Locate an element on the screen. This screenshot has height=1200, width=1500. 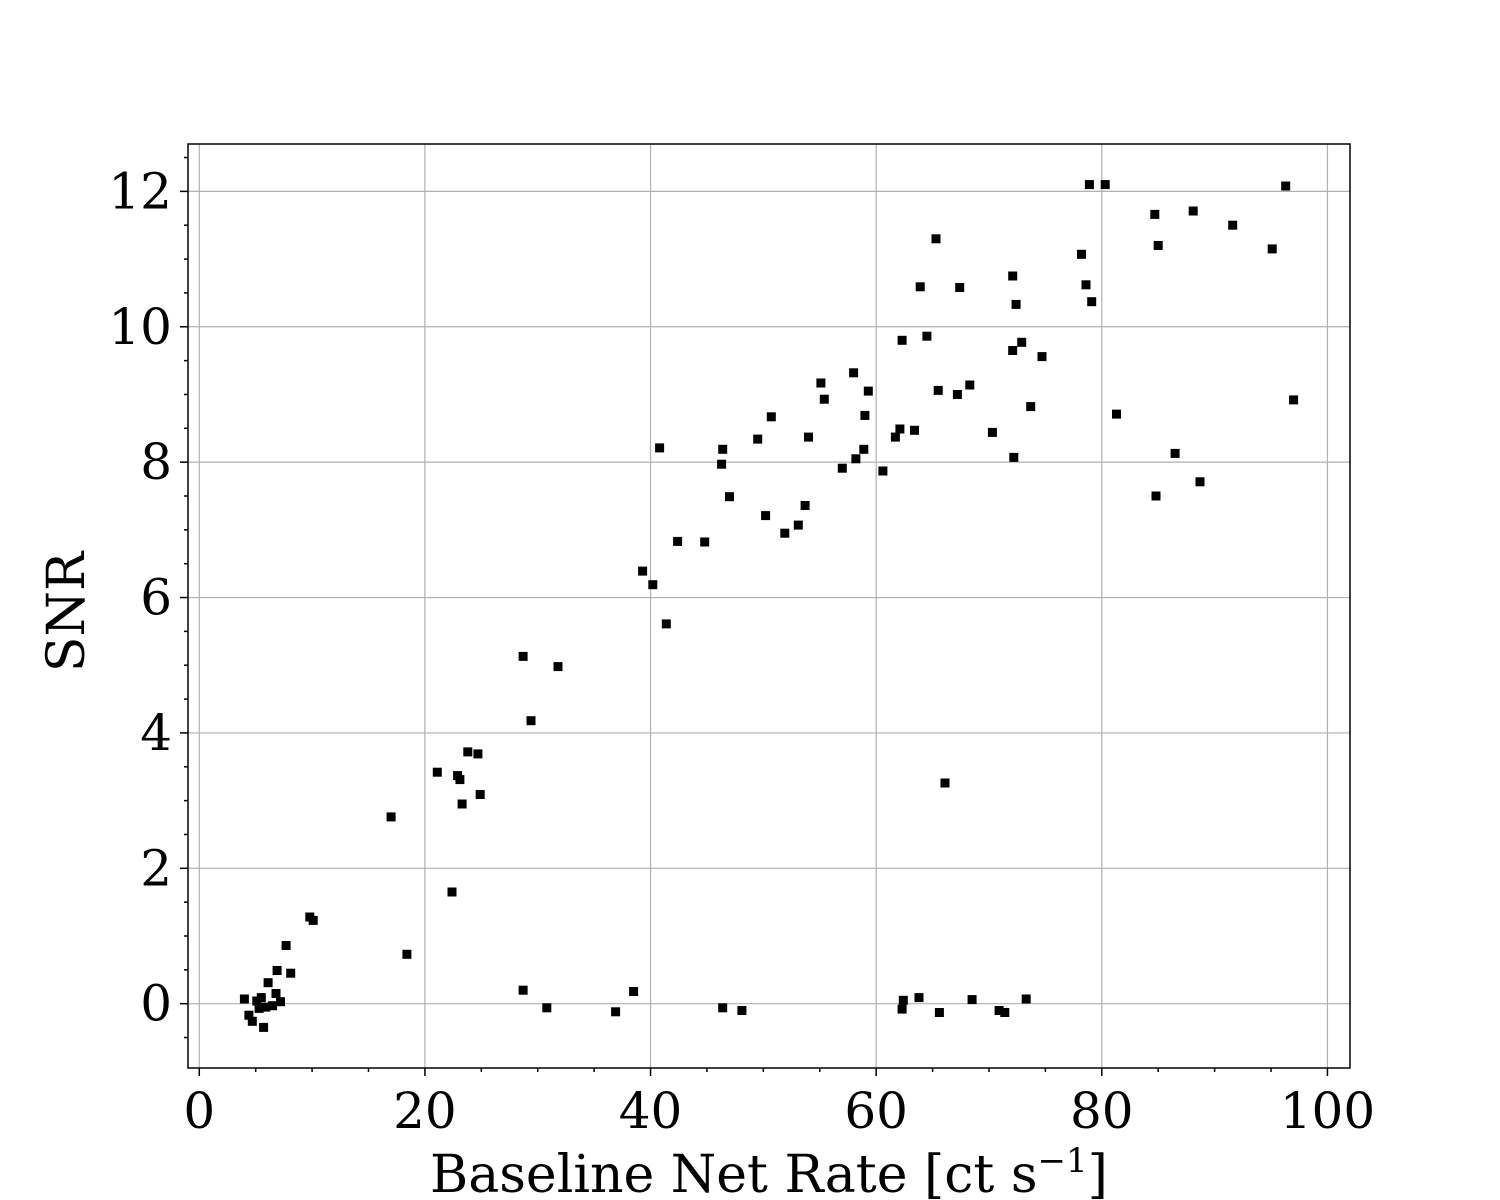
x-tick-label: 80 is located at coordinates (1102, 1111).